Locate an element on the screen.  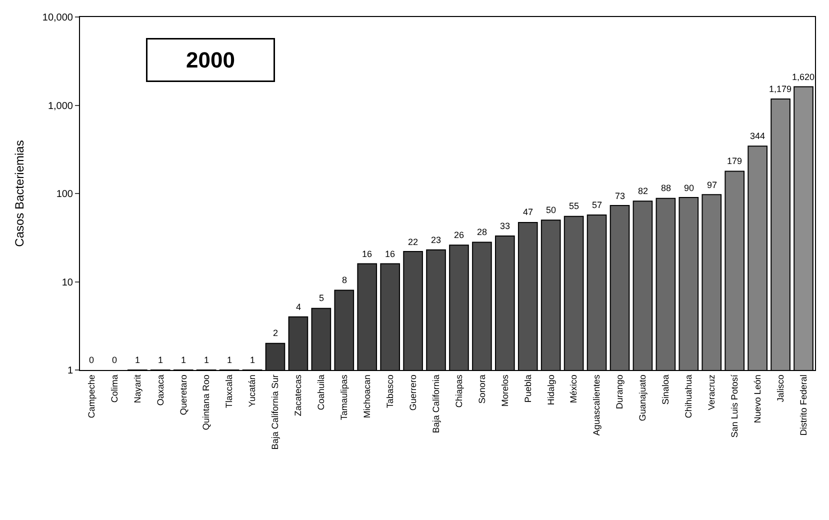
x-tick-label: Morelos is located at coordinates (505, 390).